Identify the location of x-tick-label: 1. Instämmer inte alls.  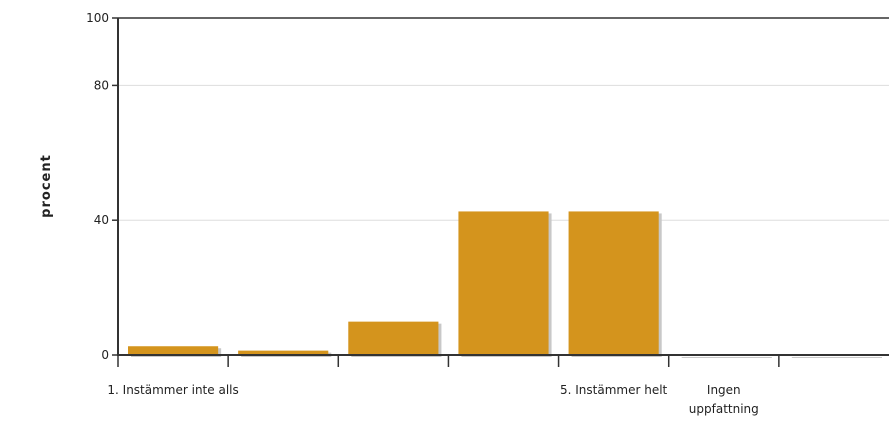
(172, 390).